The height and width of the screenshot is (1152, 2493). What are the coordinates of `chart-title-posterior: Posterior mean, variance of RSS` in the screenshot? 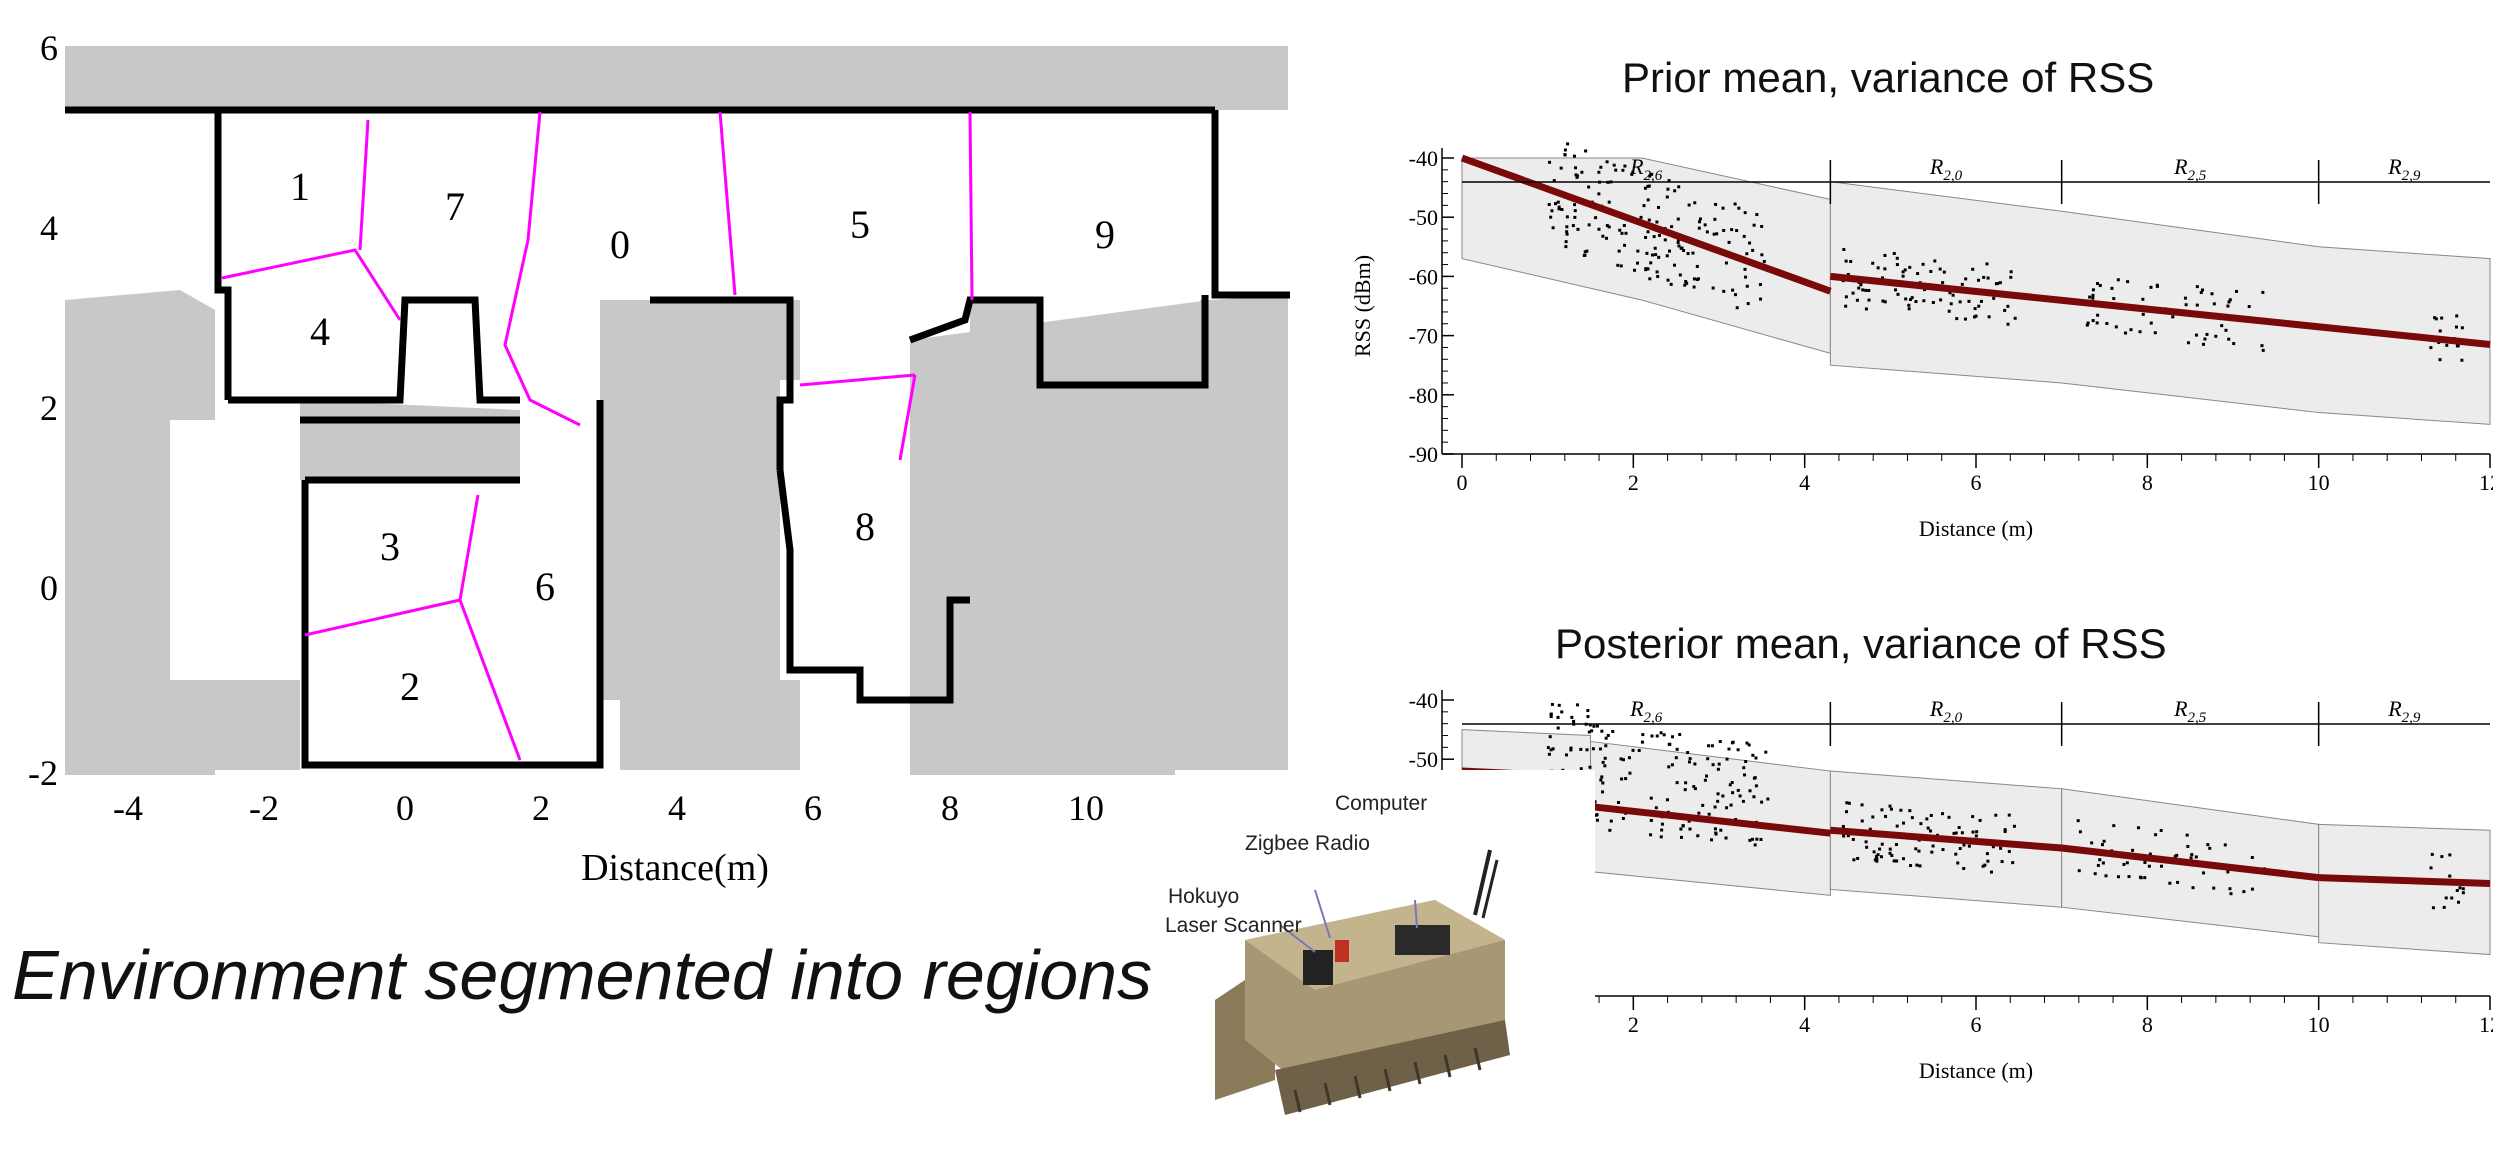 It's located at (1861, 643).